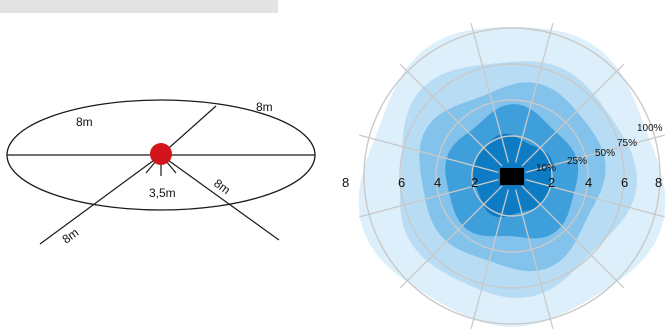 Image resolution: width=666 pixels, height=329 pixels. What do you see at coordinates (401, 182) in the screenshot?
I see `scale-left-6: 6` at bounding box center [401, 182].